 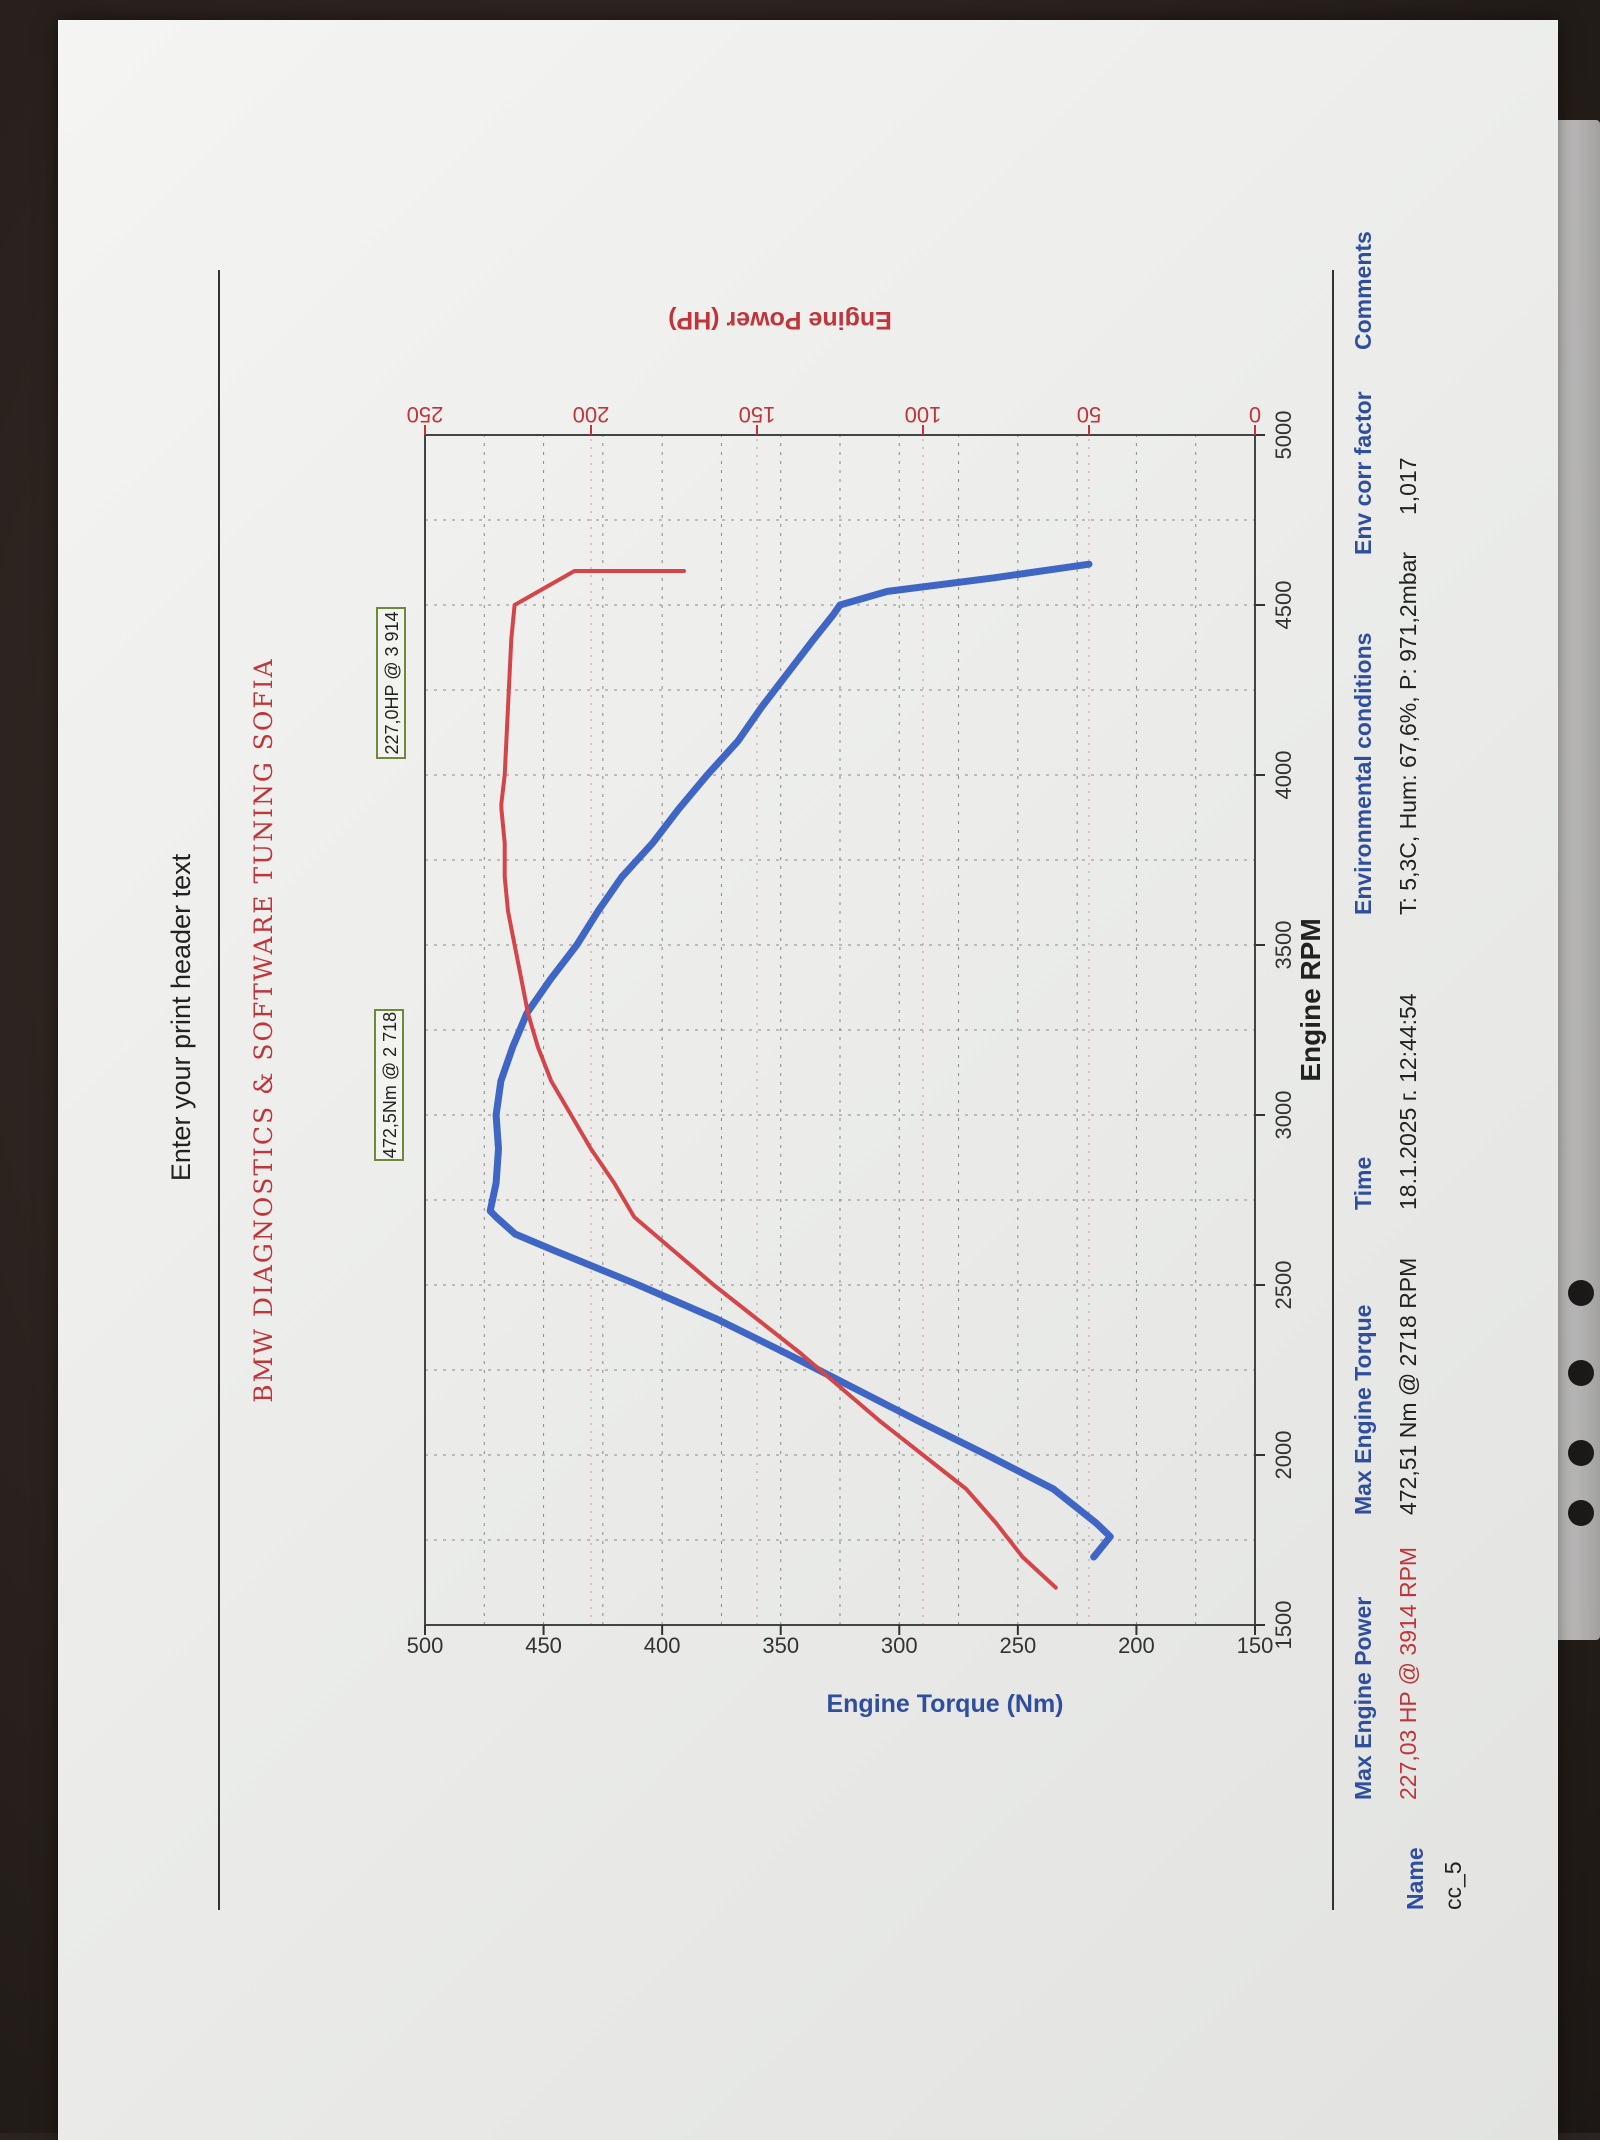 I want to click on x-axis-ticks: 1500 2000 2500 3000 3500 4000 4500 5000, so click(x=1275, y=1030).